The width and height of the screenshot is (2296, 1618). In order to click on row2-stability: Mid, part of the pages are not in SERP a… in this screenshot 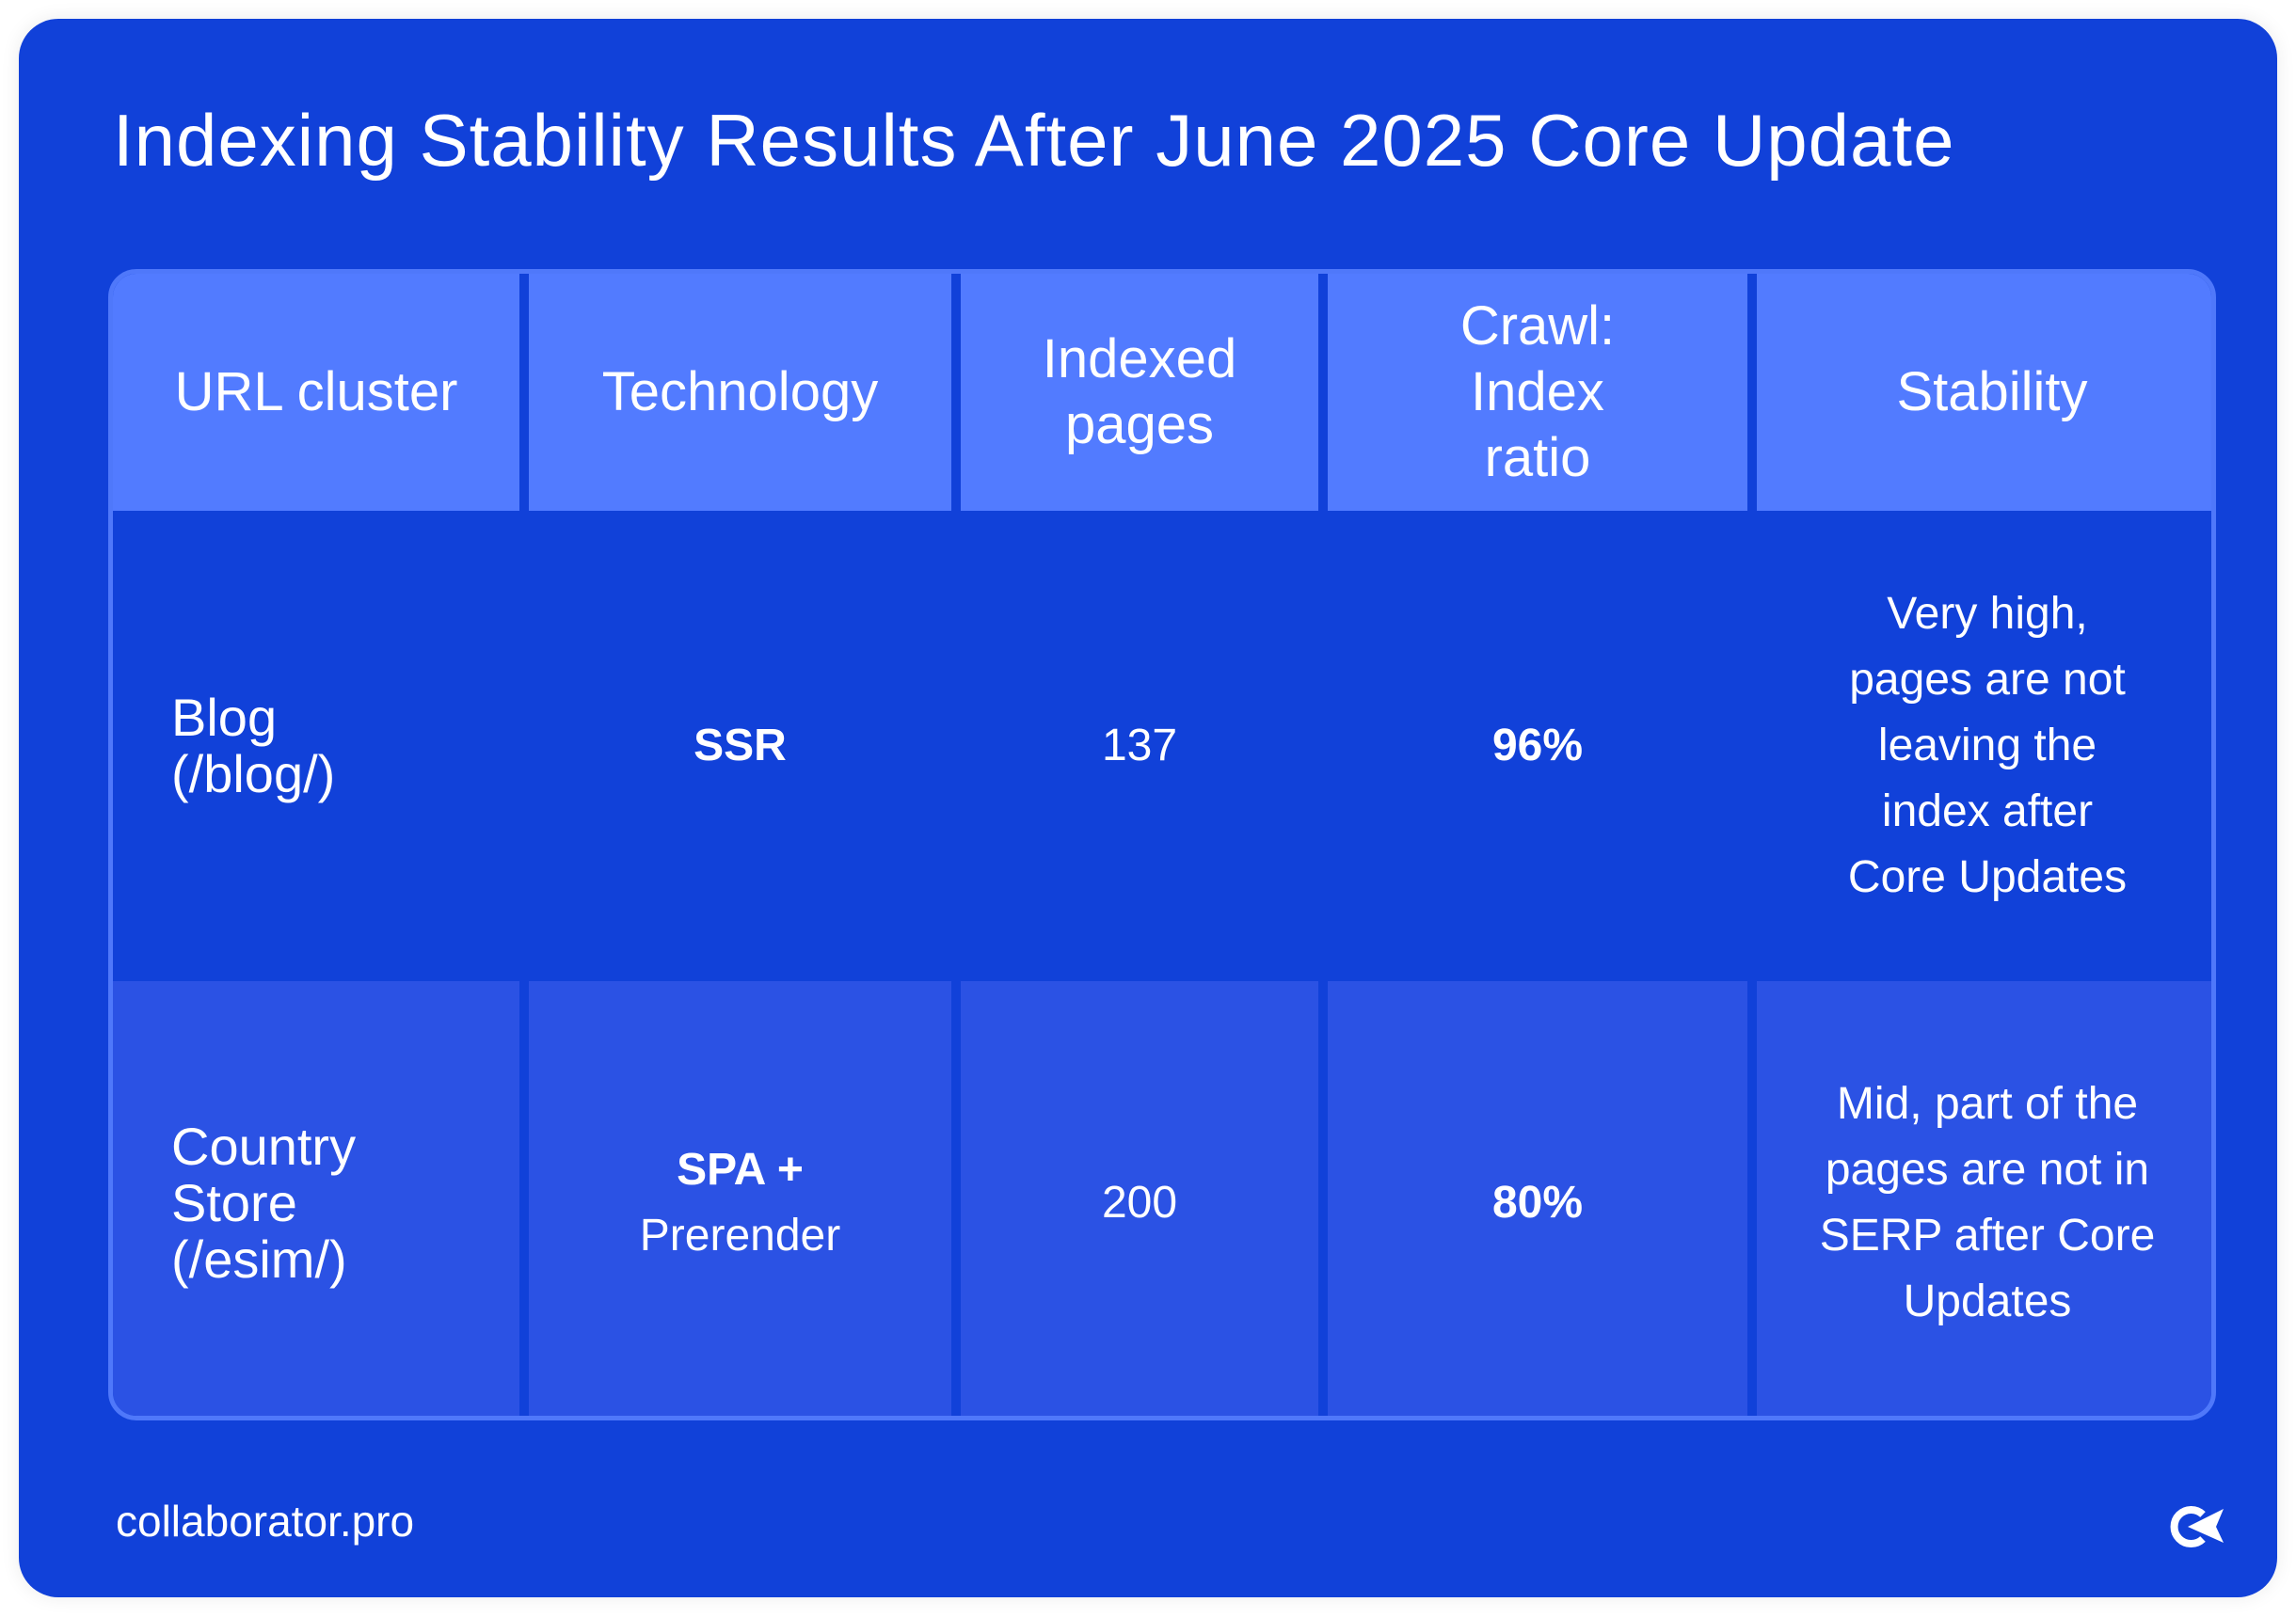, I will do `click(1984, 1198)`.